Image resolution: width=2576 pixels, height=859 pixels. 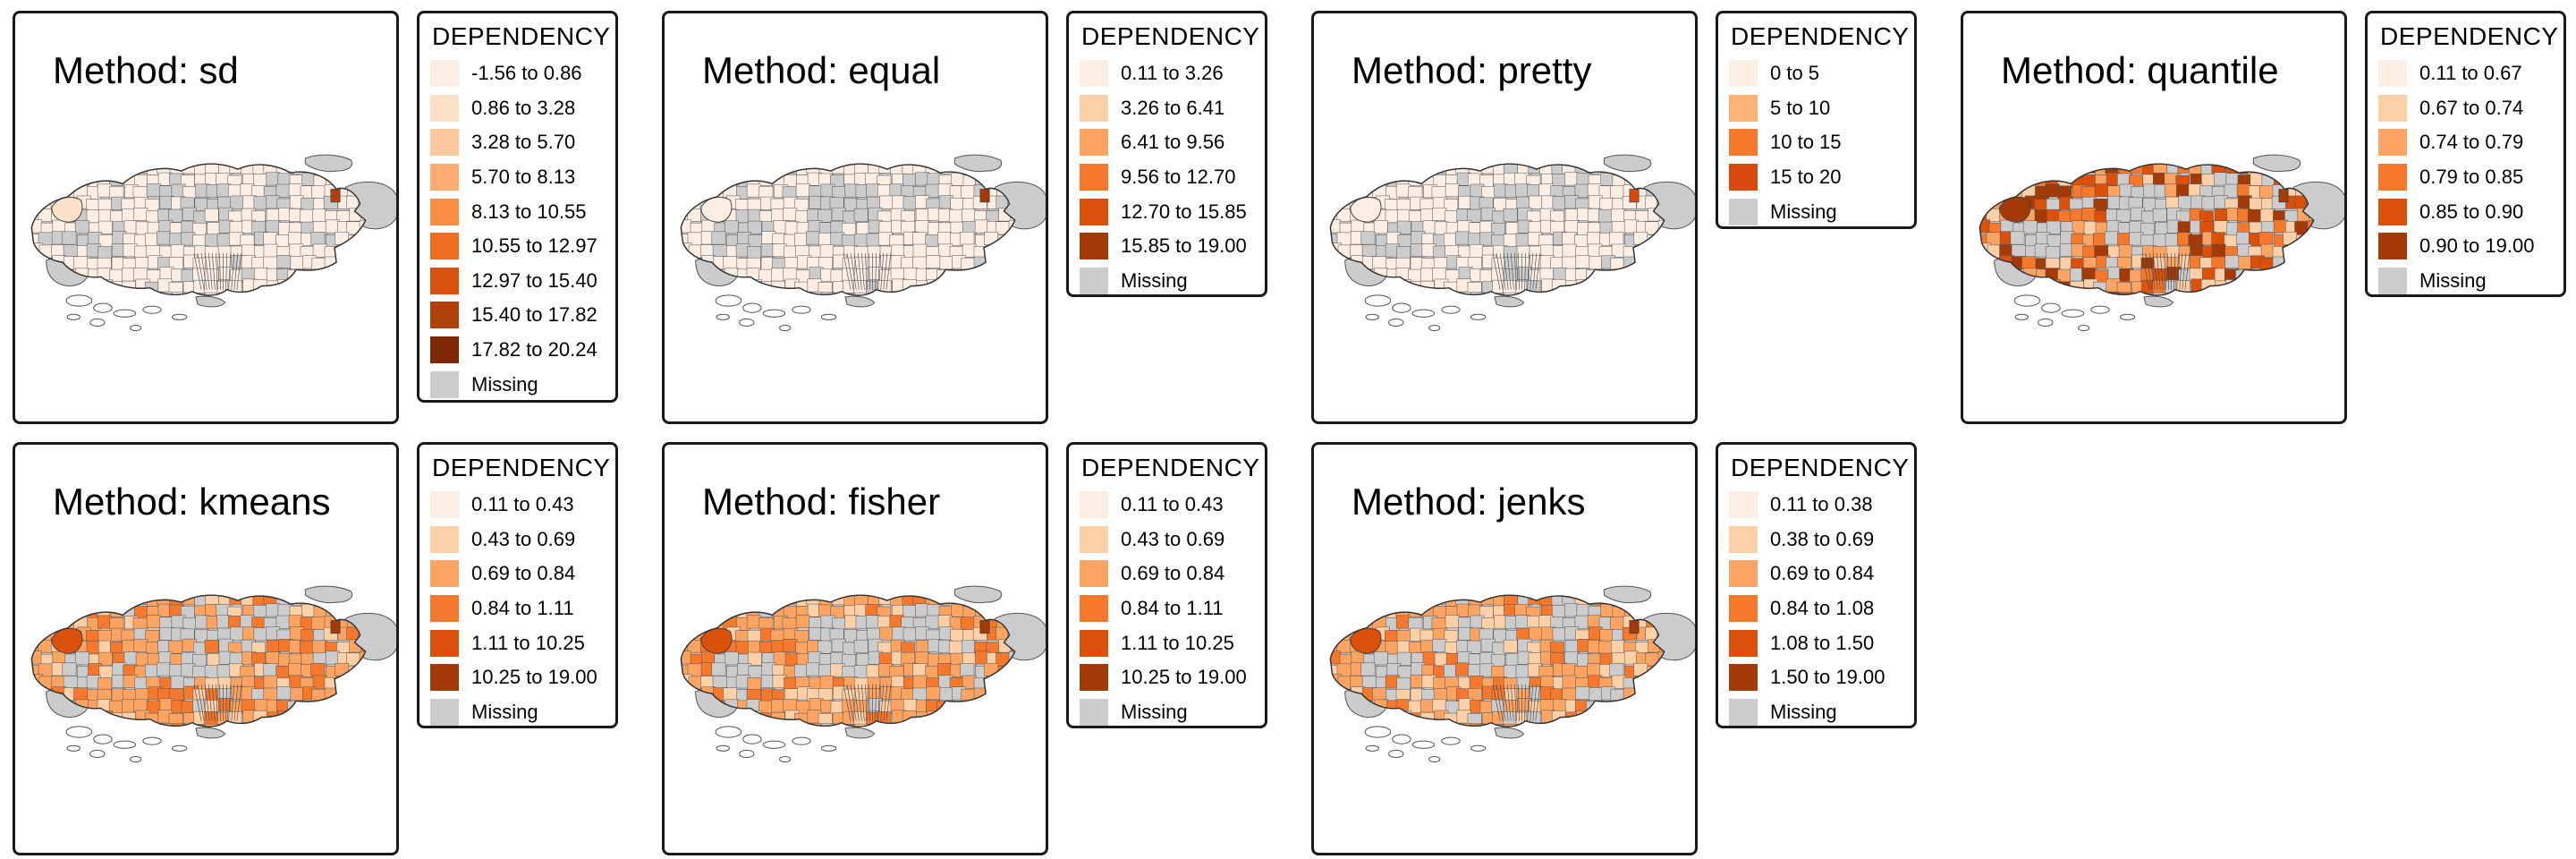 I want to click on legend-label: 15 to 20, so click(x=1806, y=177).